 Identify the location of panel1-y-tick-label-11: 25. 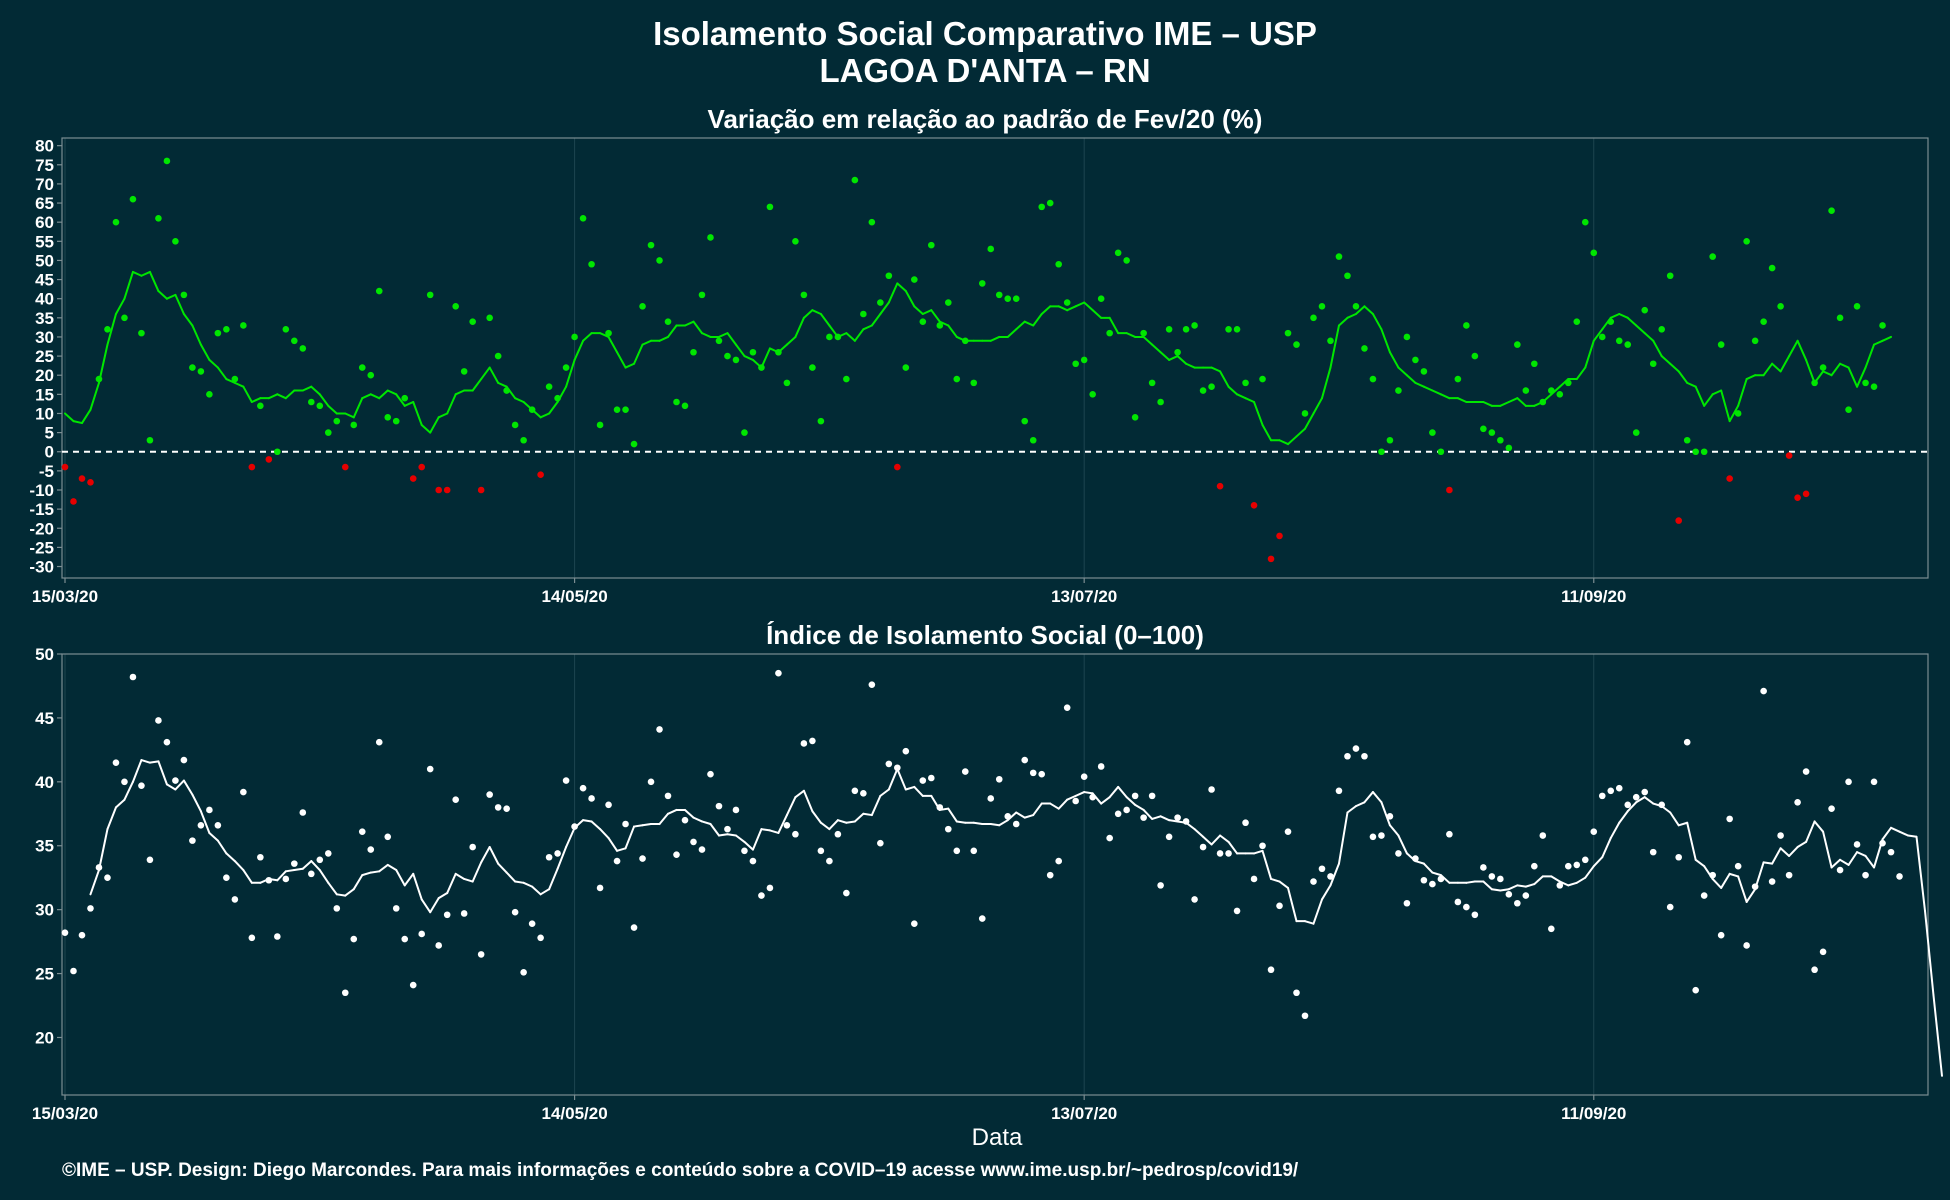
(44, 356).